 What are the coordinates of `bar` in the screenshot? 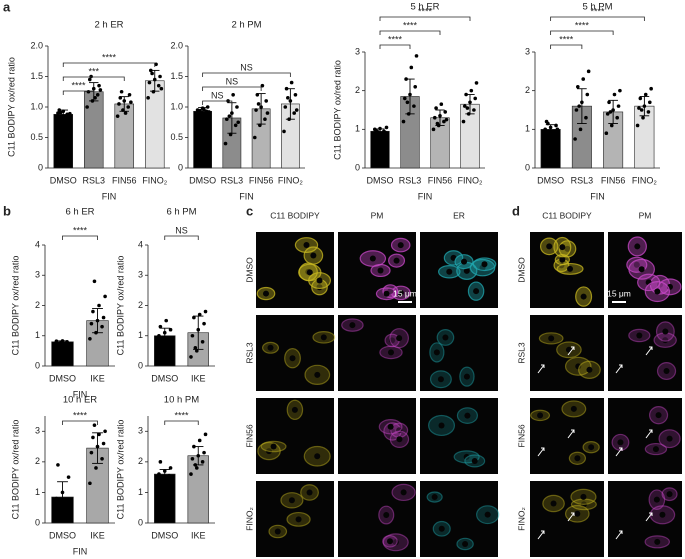 It's located at (62, 354).